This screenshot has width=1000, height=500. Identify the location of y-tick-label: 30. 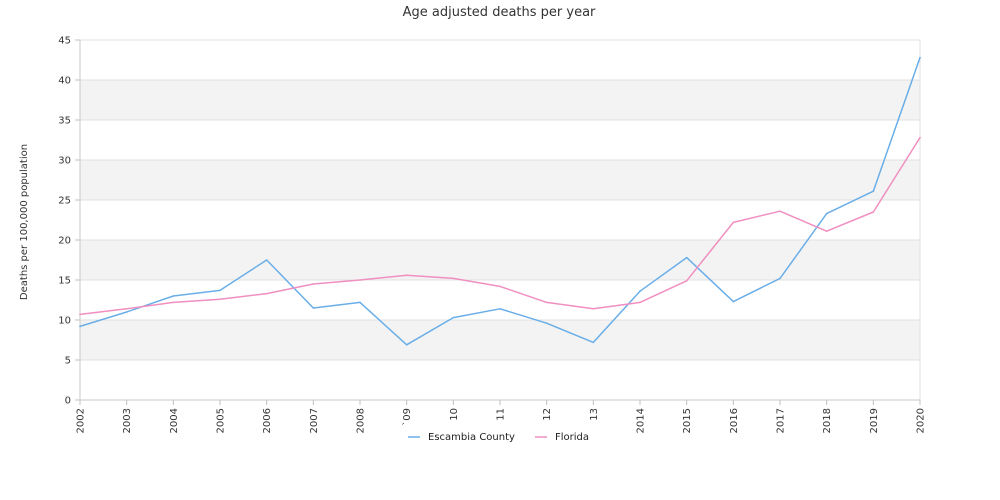
(64, 161).